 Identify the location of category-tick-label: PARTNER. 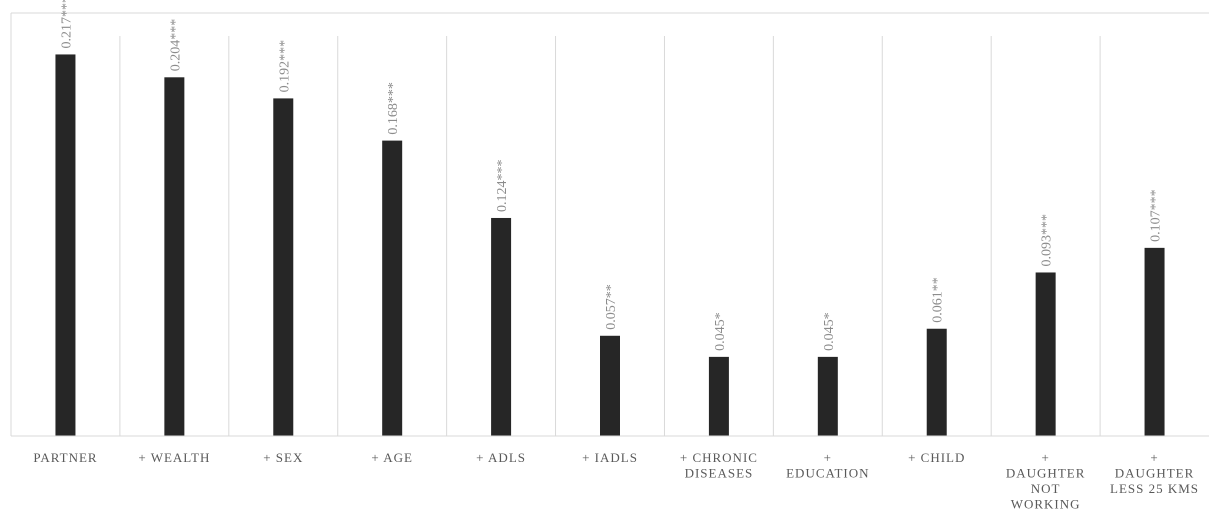
(65, 457).